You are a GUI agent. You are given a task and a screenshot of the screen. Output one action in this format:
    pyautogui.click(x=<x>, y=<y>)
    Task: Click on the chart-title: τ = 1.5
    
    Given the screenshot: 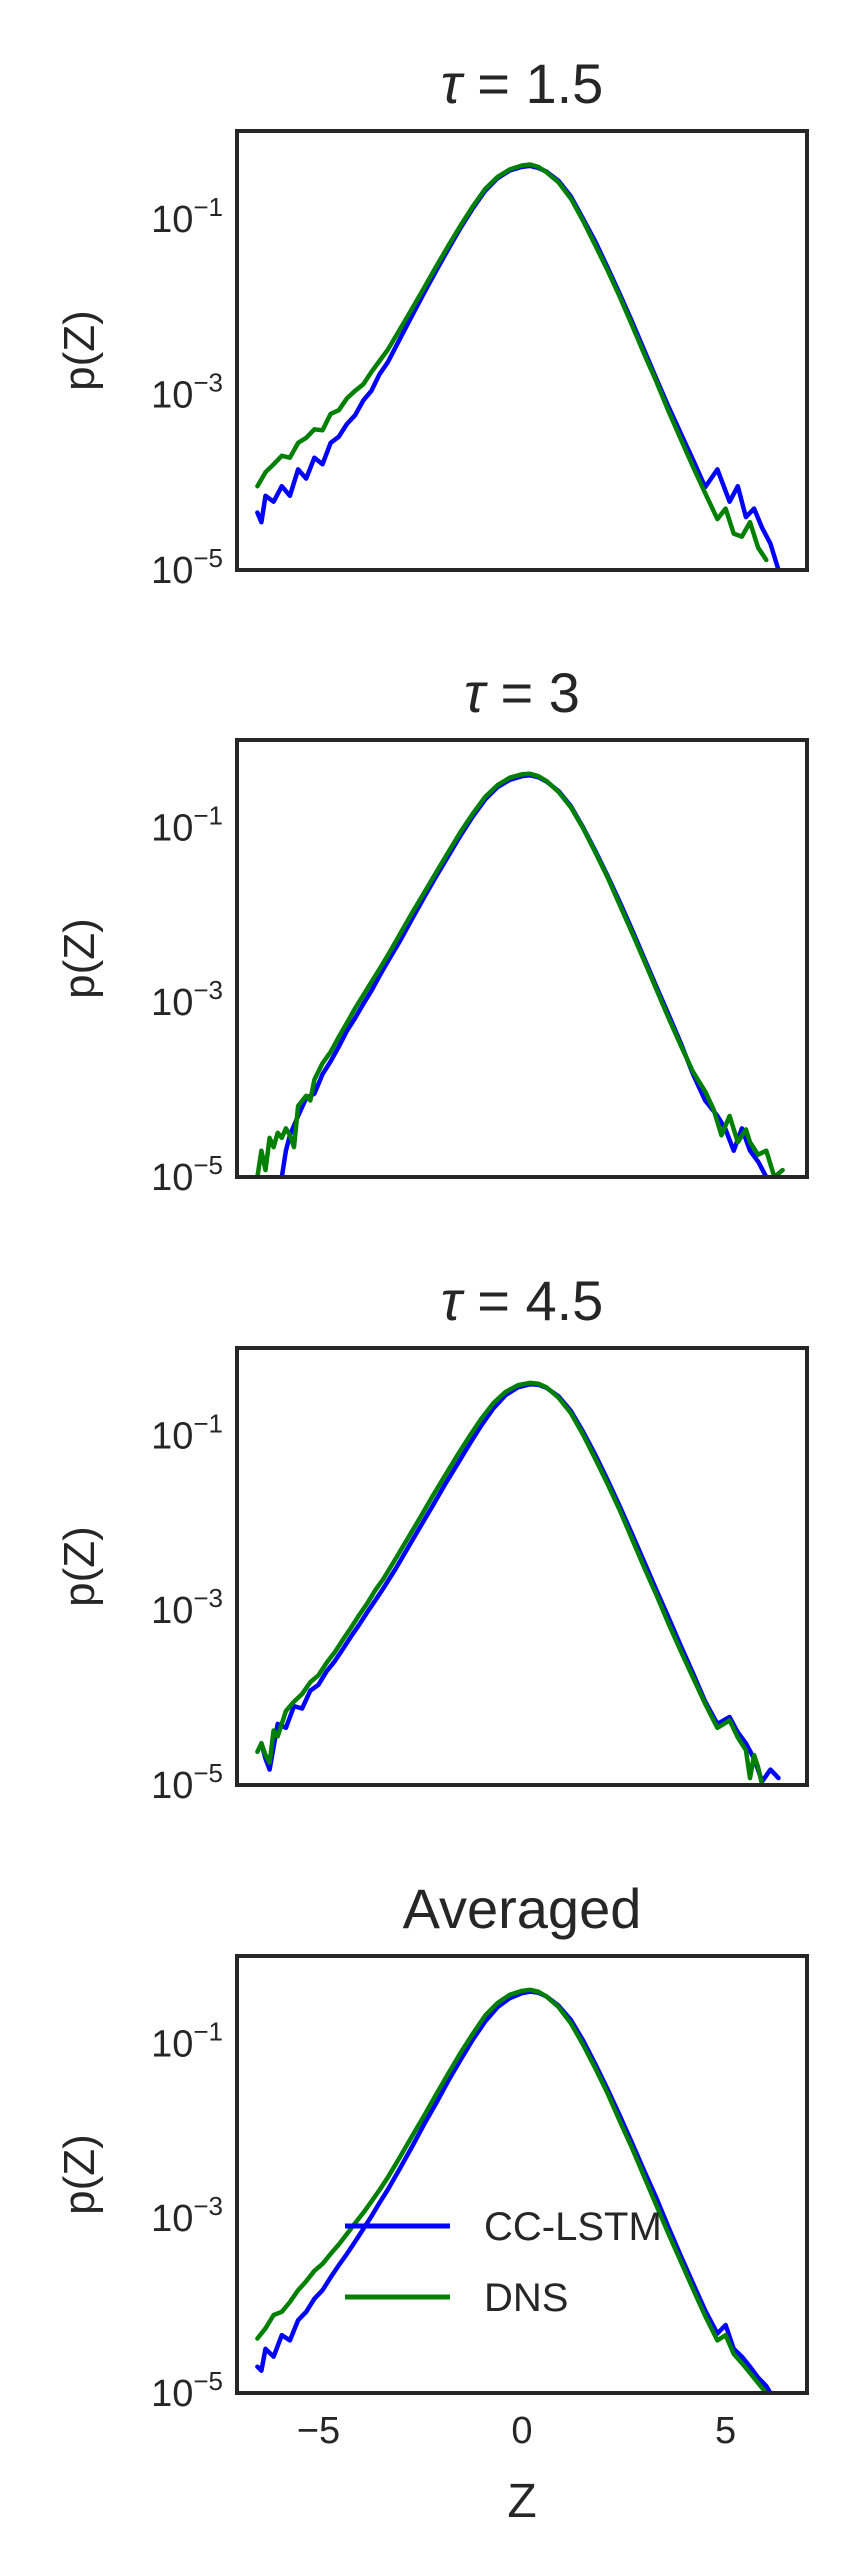 What is the action you would take?
    pyautogui.click(x=522, y=83)
    